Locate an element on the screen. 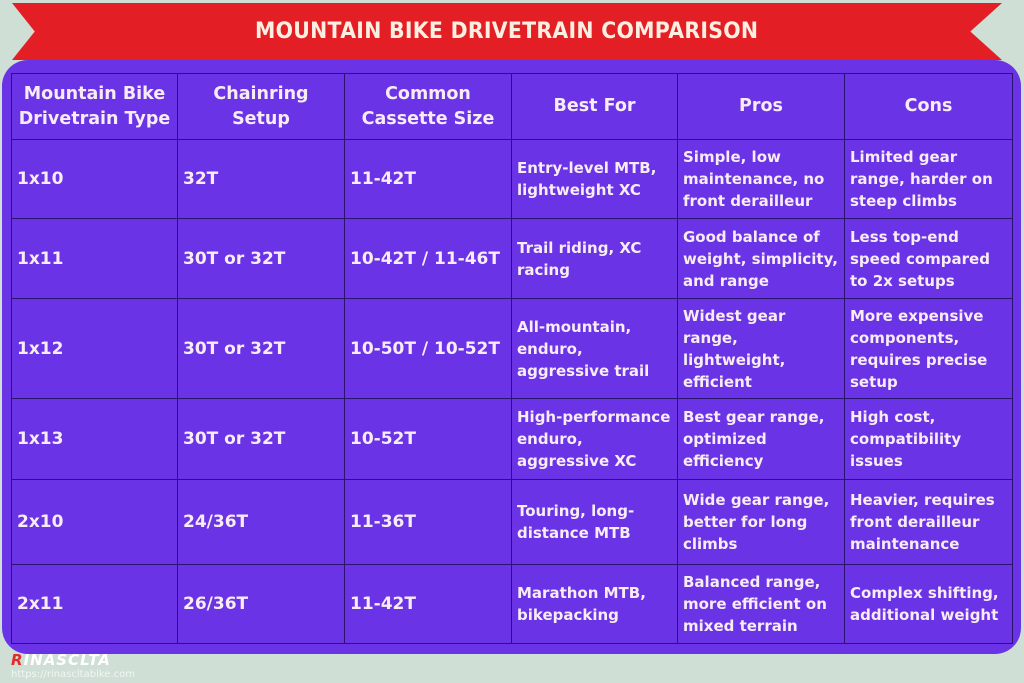  cell-best-for: All-mountain, enduro, aggressive trail is located at coordinates (594, 348).